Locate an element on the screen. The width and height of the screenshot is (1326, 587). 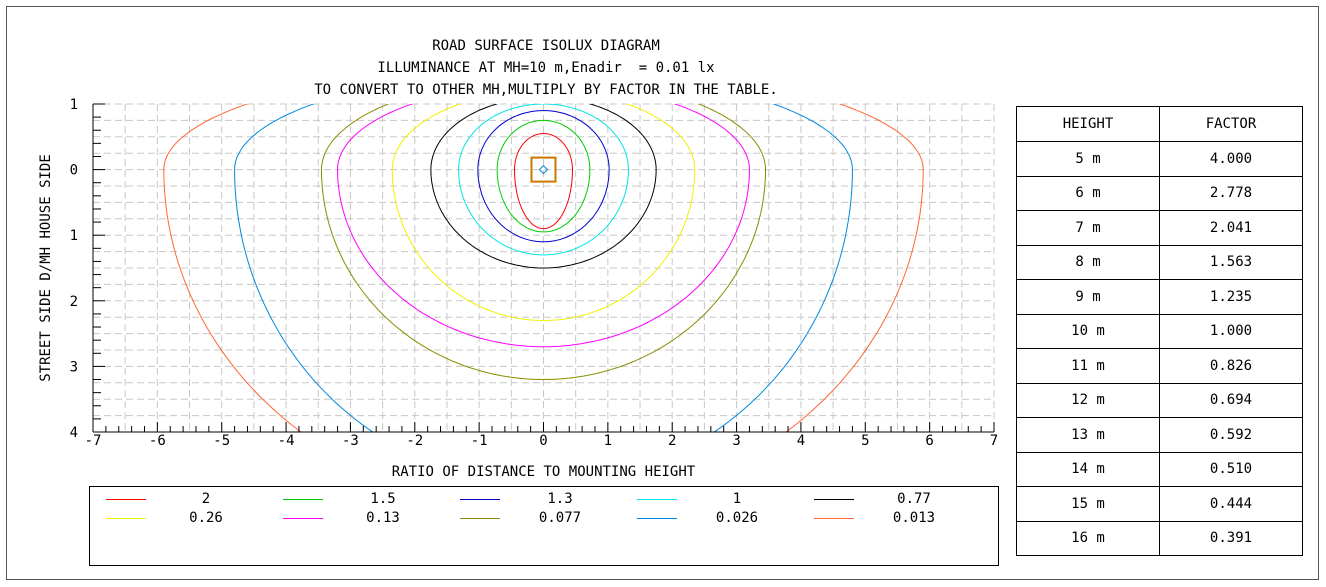
x-tick-label: 5 is located at coordinates (865, 441).